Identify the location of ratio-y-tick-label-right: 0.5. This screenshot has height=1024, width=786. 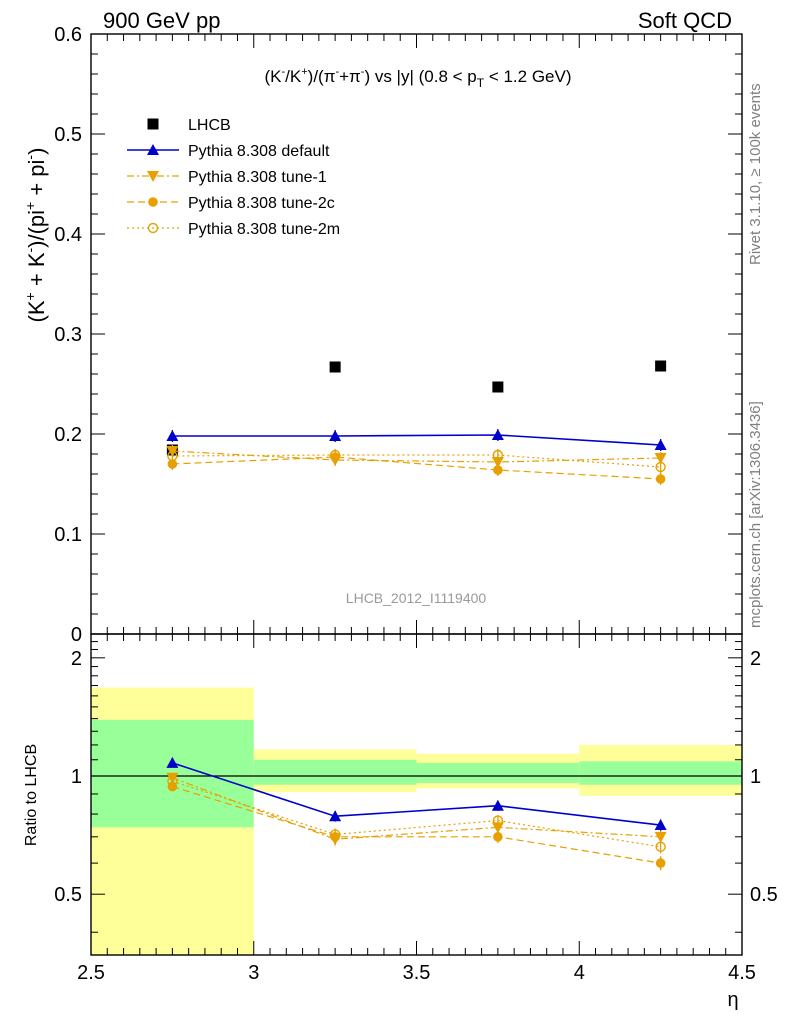
(764, 895).